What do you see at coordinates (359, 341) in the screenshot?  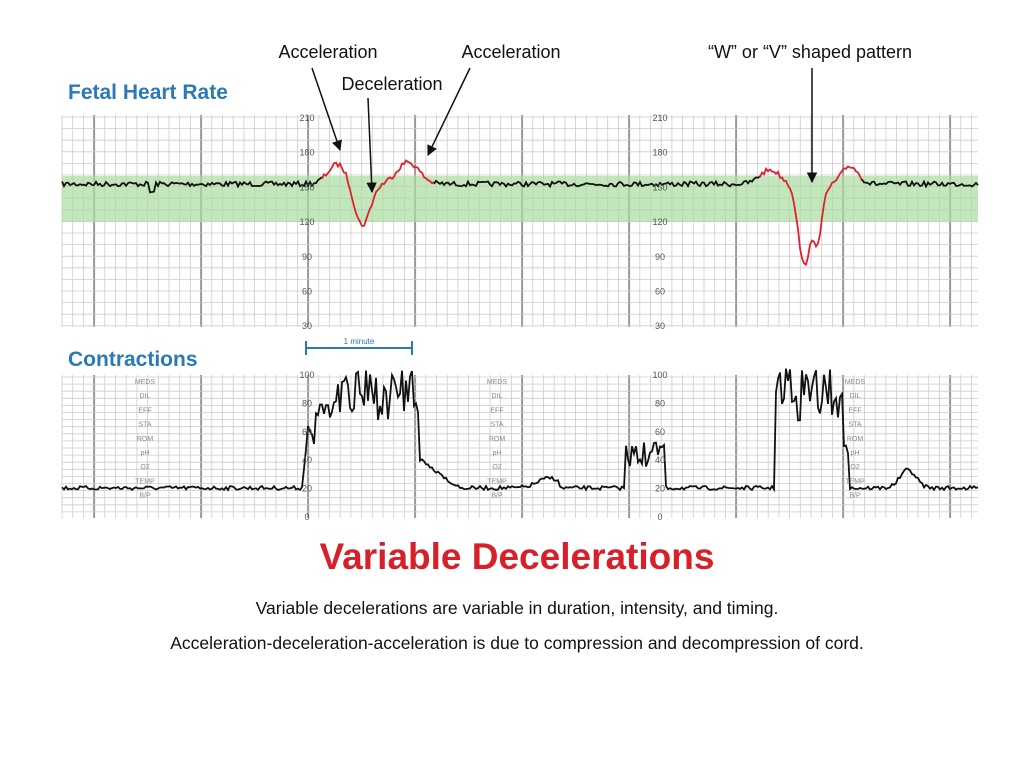 I see `interval-label: 1 minute` at bounding box center [359, 341].